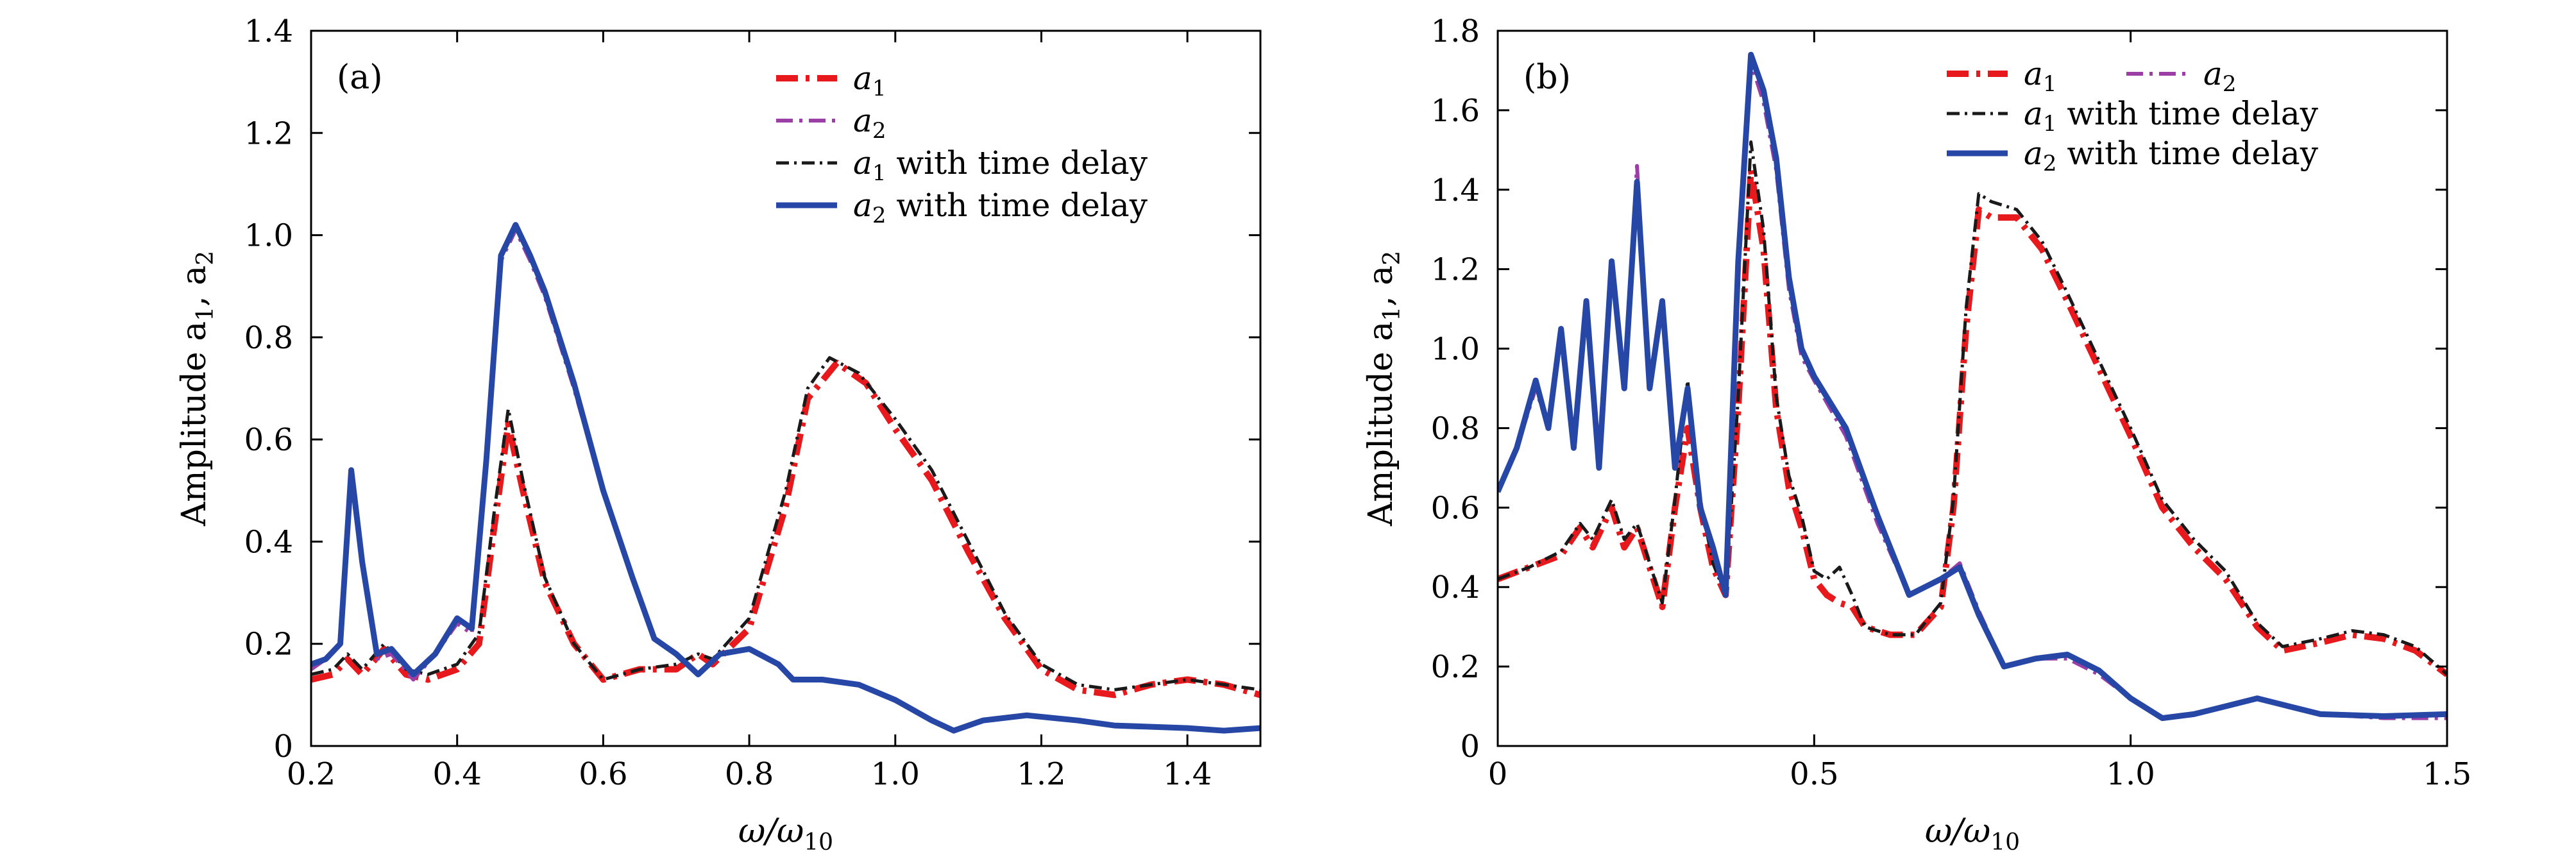 The width and height of the screenshot is (2576, 864). Describe the element at coordinates (603, 774) in the screenshot. I see `x-tick-label: 0.6` at that location.